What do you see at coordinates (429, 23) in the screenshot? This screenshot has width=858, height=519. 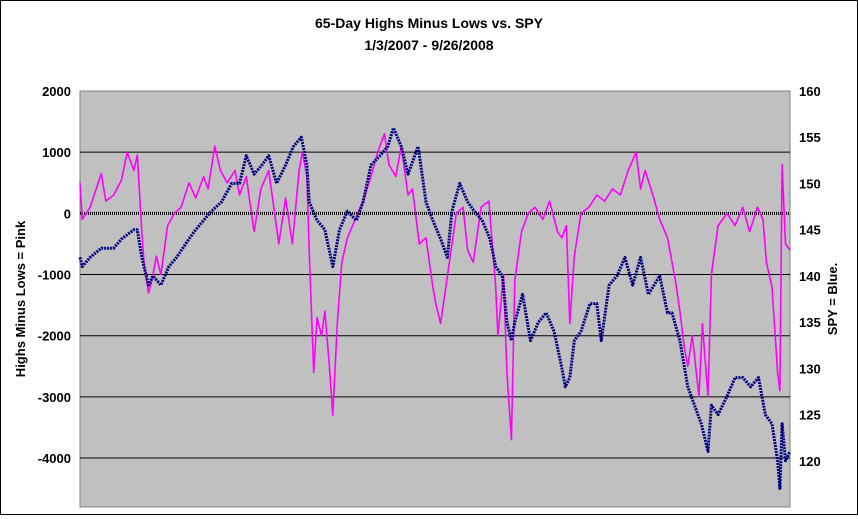 I see `chart-title: 65-Day Highs Minus Lows vs. SPY` at bounding box center [429, 23].